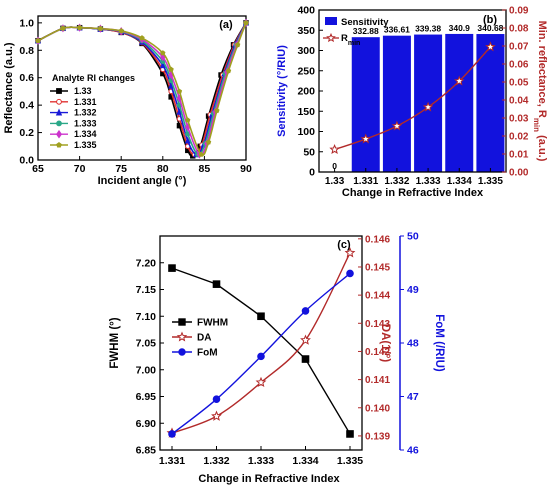 This screenshot has width=550, height=494. I want to click on panel-b-bar-value-label: 0, so click(334, 166).